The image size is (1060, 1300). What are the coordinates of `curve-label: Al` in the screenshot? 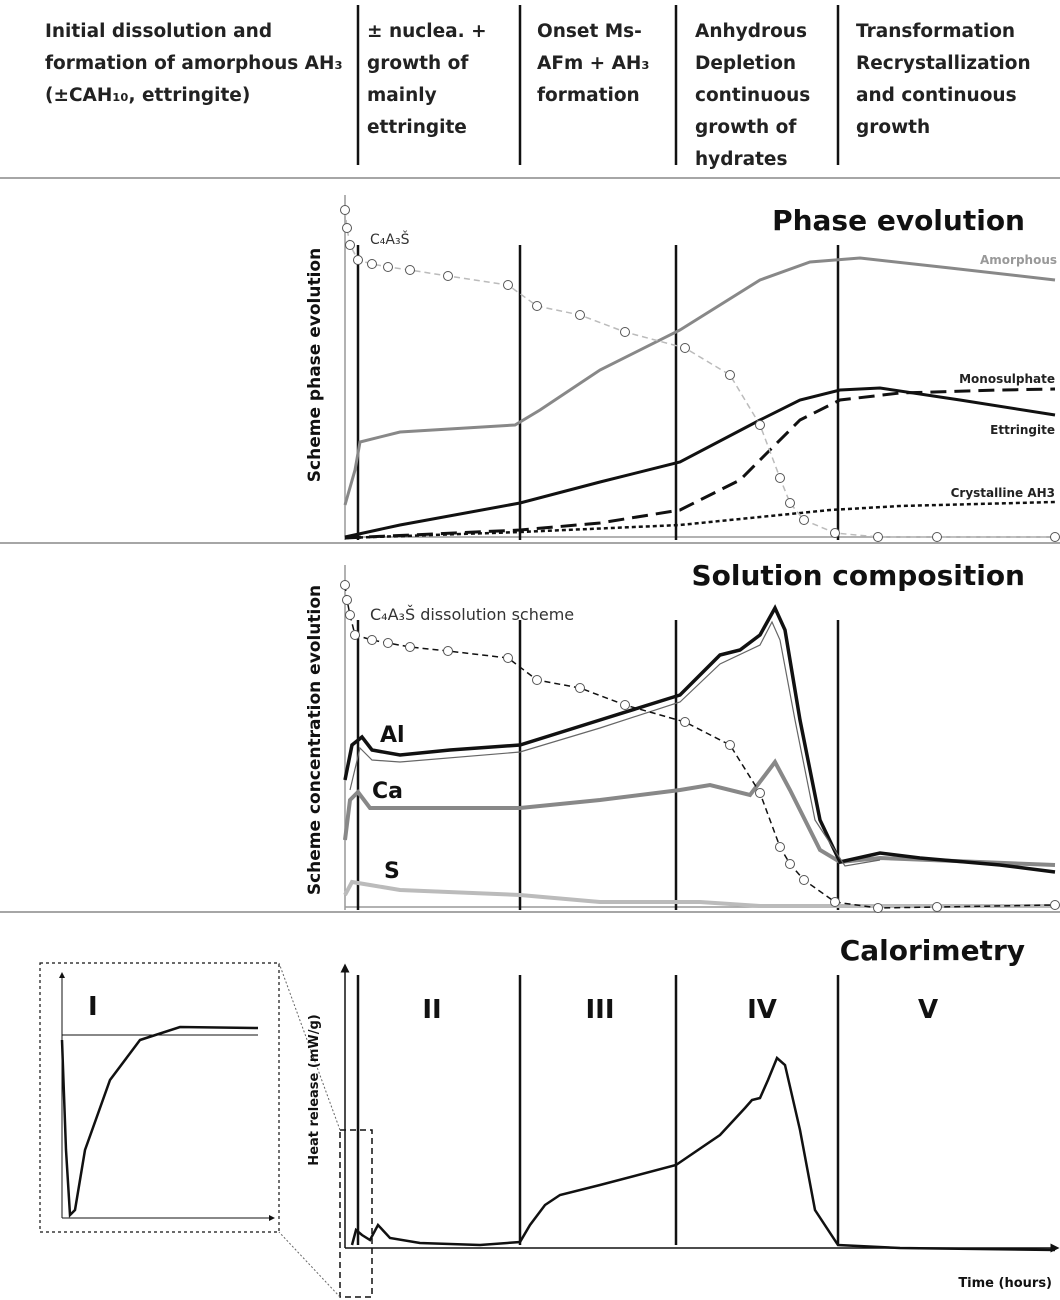 It's located at (392, 735).